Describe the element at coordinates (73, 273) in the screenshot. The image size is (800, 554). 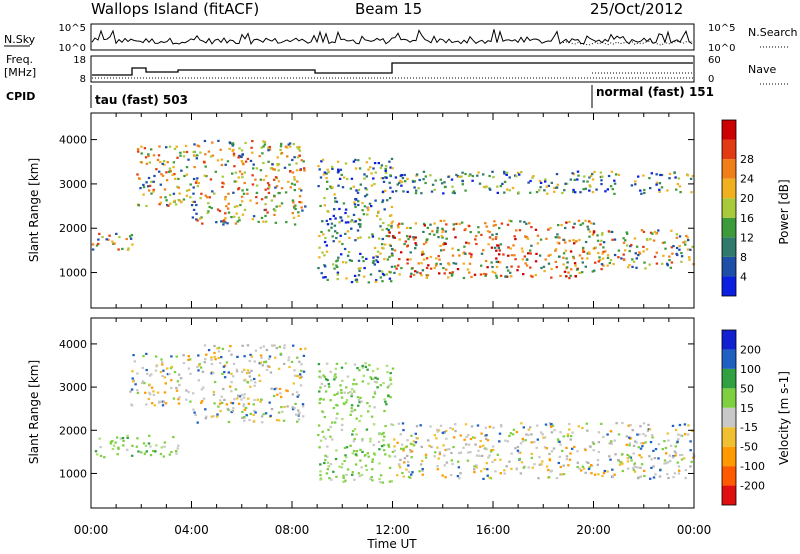
I see `y-tick-label: 1000` at that location.